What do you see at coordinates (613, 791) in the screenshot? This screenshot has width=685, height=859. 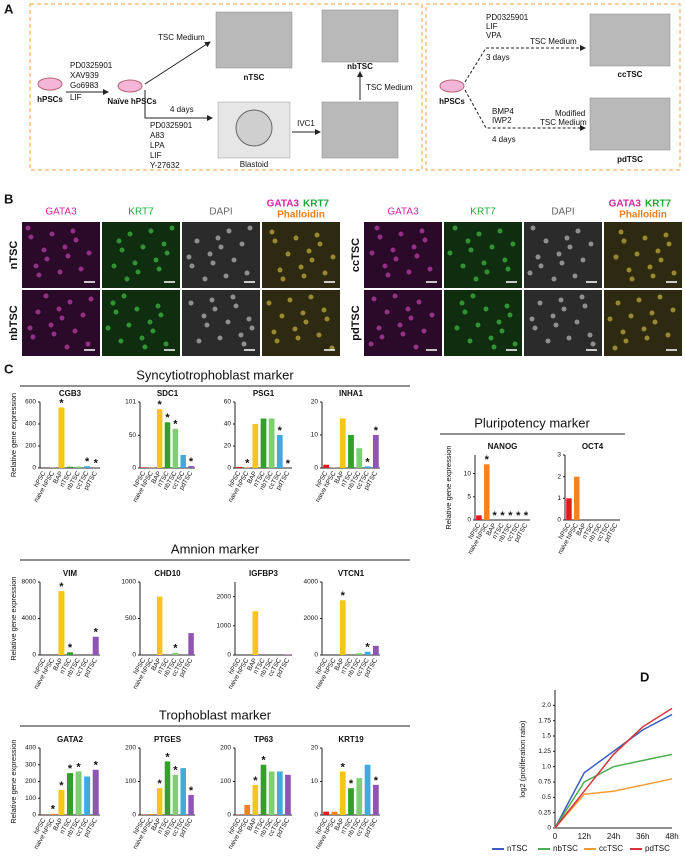 I see `series-line` at bounding box center [613, 791].